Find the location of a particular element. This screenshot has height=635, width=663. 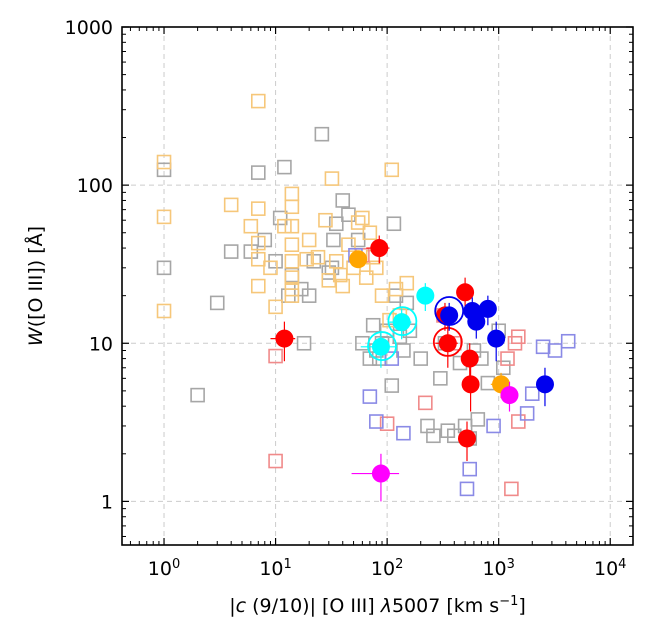

series-blue-filled is located at coordinates (497, 351).